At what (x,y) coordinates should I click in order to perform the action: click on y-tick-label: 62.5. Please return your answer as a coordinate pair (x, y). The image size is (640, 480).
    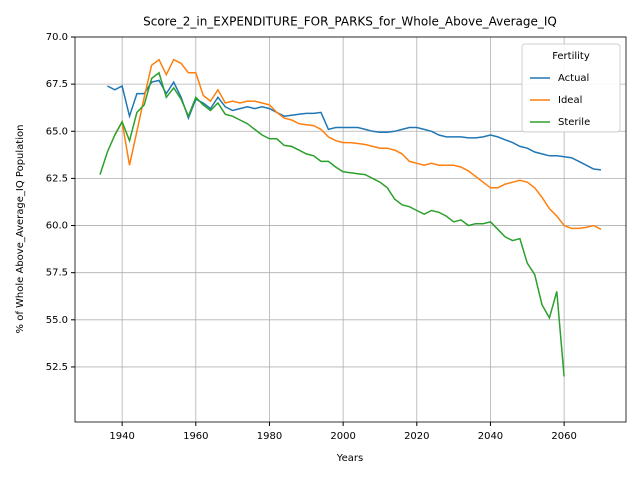
    Looking at the image, I should click on (57, 178).